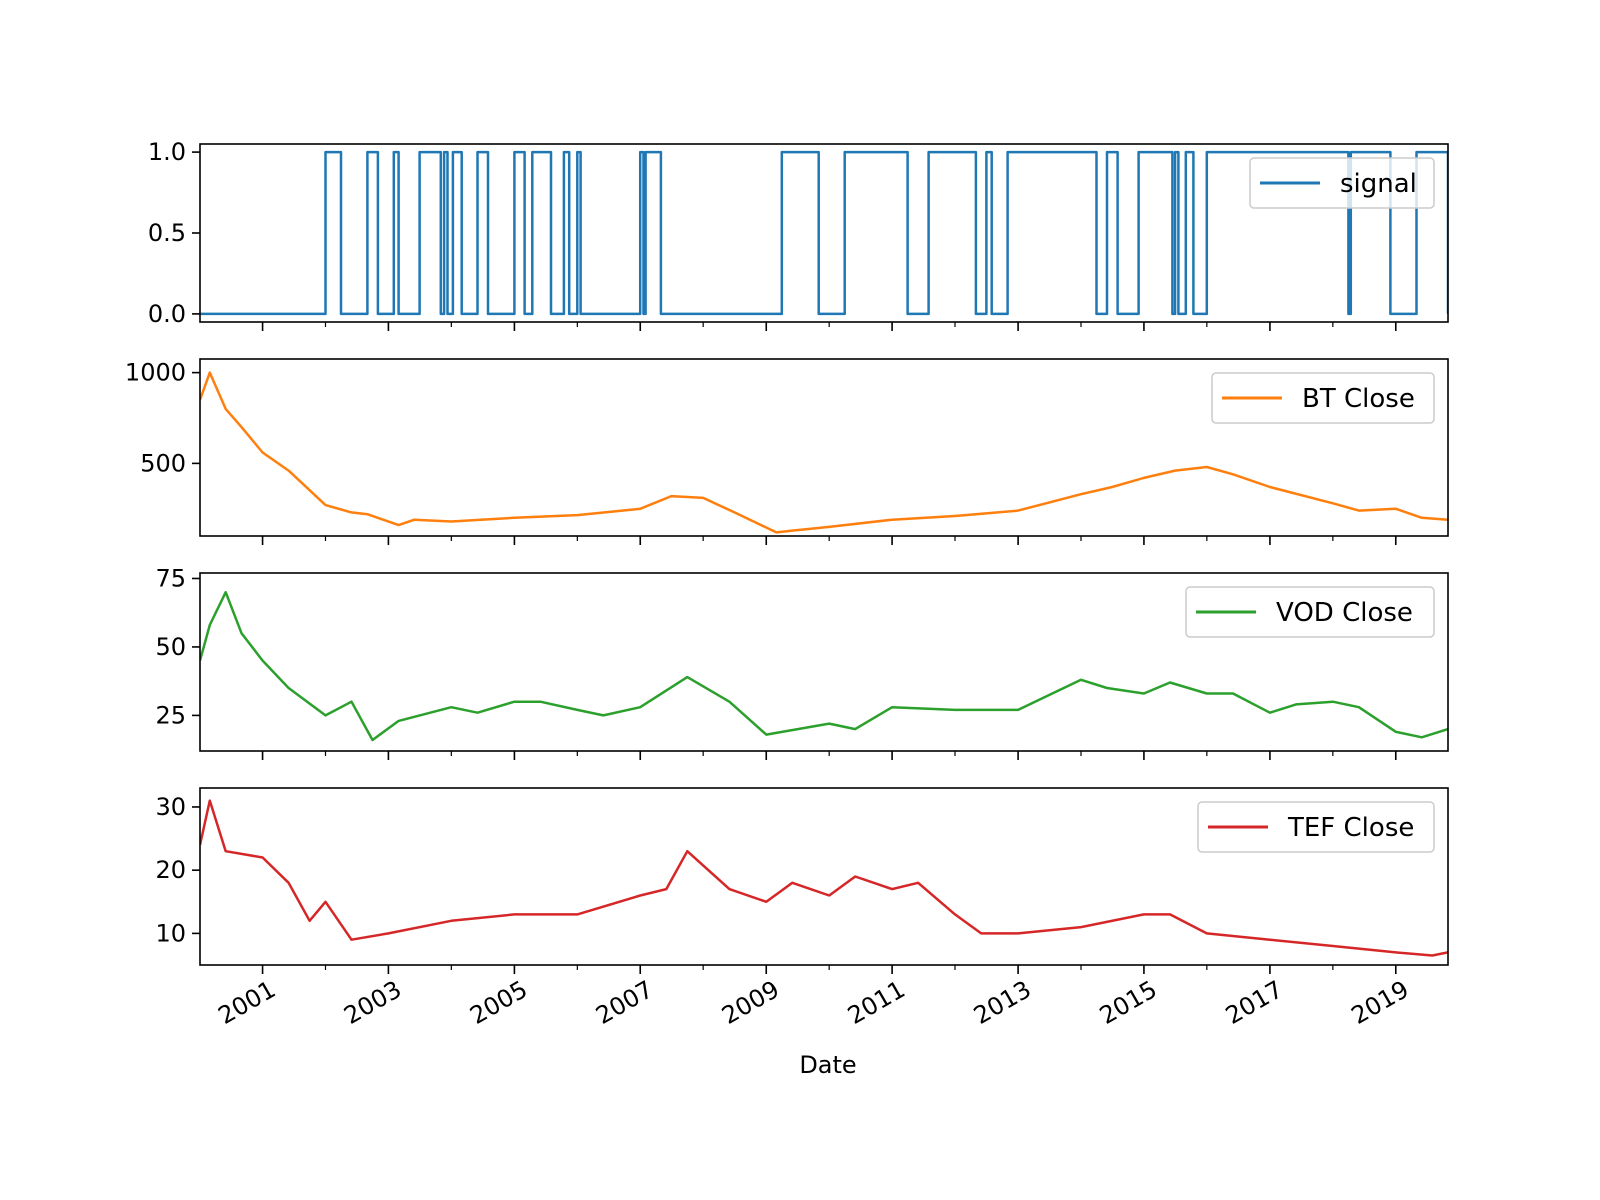 This screenshot has width=1600, height=1200. Describe the element at coordinates (170, 647) in the screenshot. I see `y-tick-label: 50` at that location.